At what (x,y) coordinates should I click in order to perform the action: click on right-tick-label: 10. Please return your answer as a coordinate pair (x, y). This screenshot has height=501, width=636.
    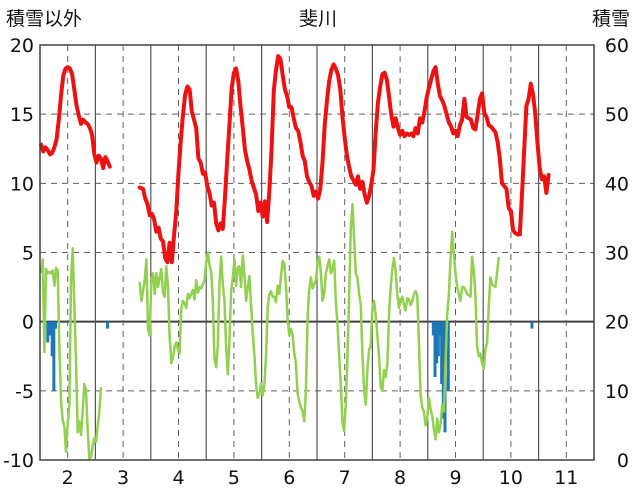
    Looking at the image, I should click on (617, 392).